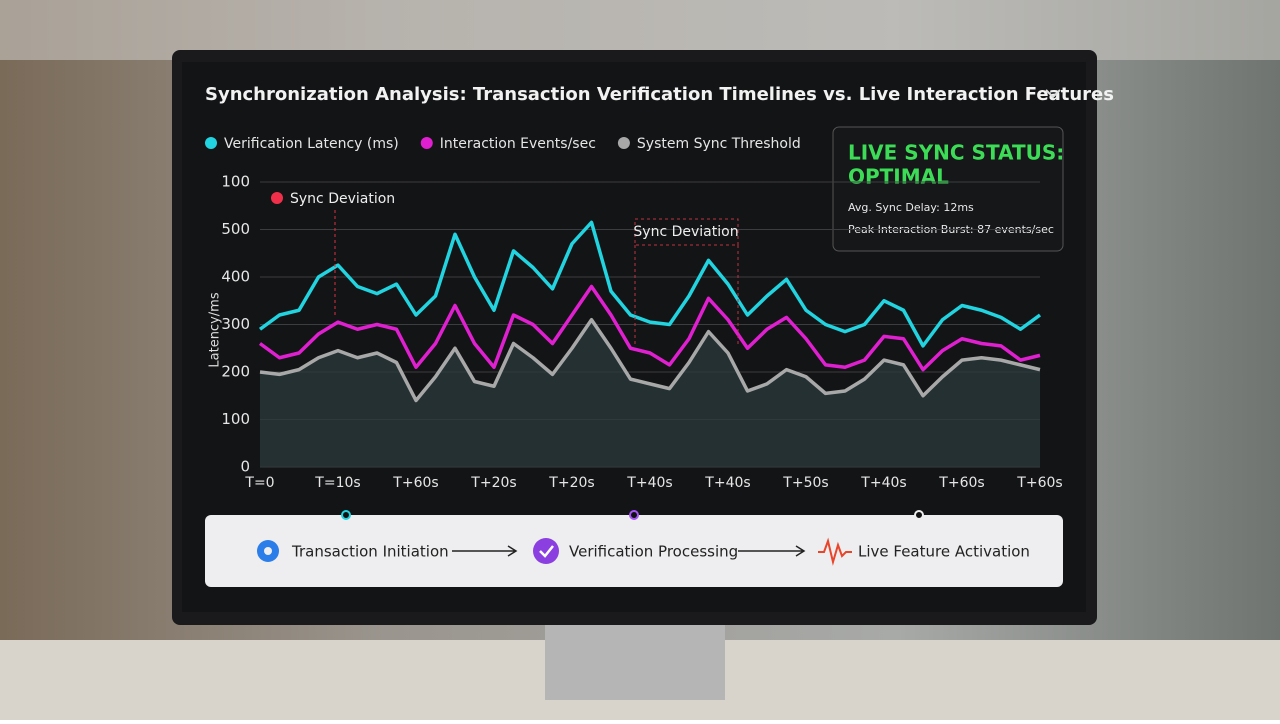 The height and width of the screenshot is (724, 1280). I want to click on x-tick-label: T+50s, so click(805, 483).